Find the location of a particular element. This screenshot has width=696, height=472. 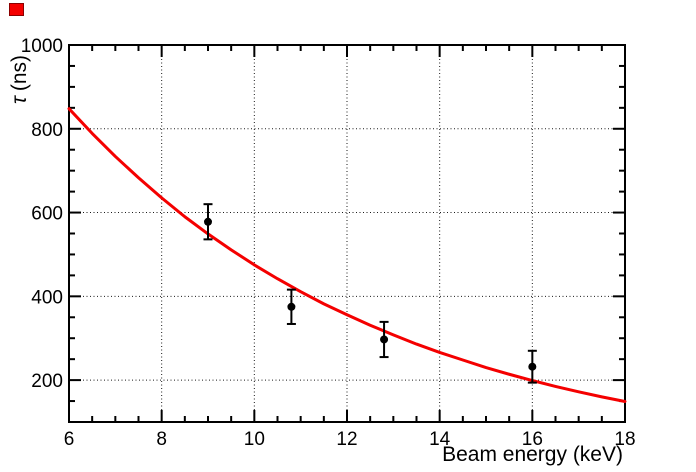

x-tick-label: 12 is located at coordinates (346, 439).